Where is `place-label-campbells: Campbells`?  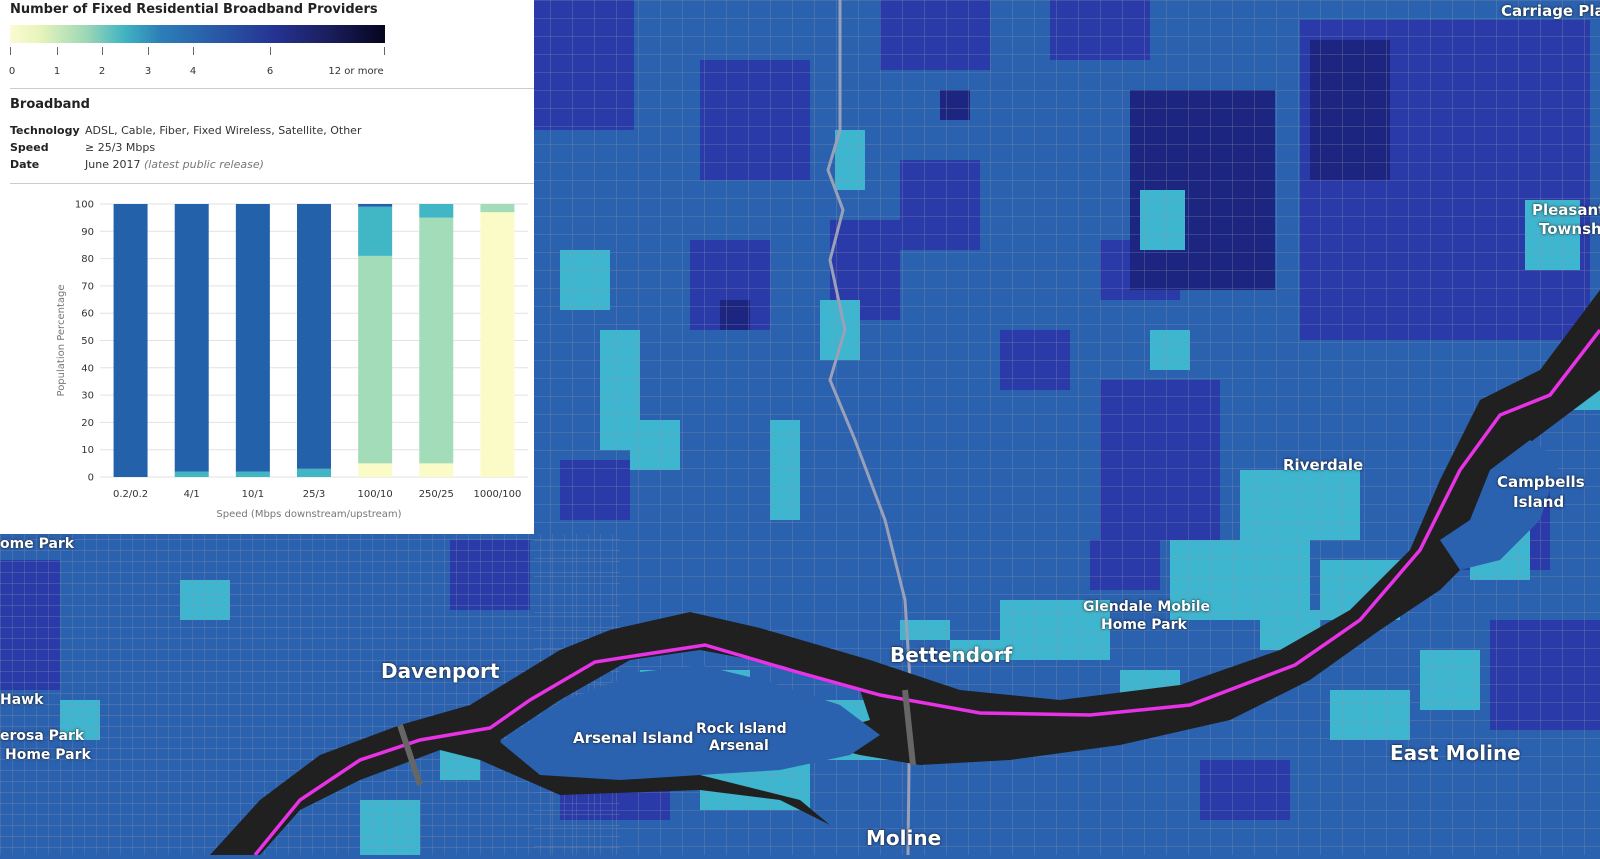 place-label-campbells: Campbells is located at coordinates (1541, 482).